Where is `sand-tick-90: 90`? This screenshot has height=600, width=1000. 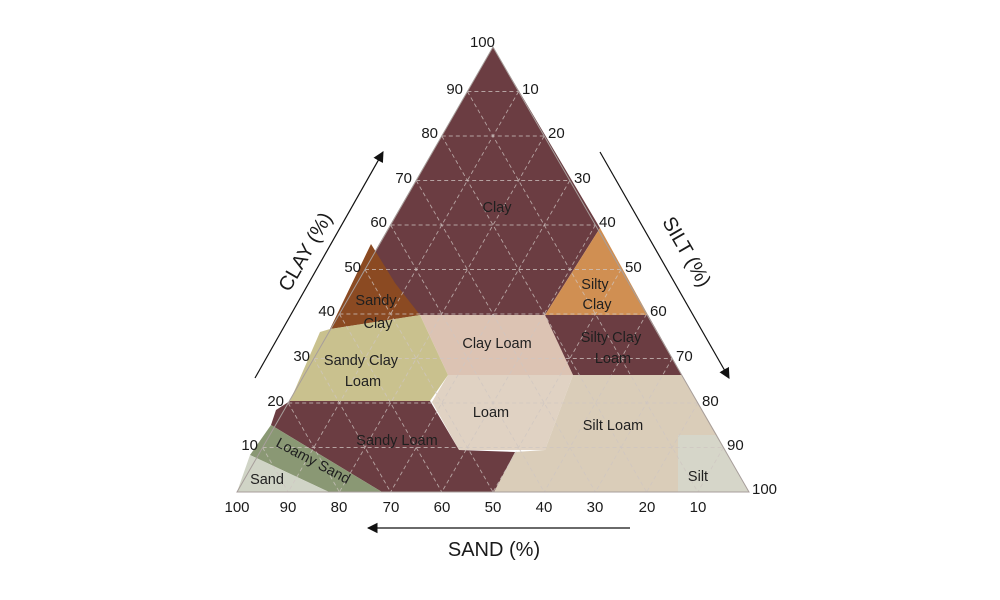
sand-tick-90: 90 is located at coordinates (288, 507).